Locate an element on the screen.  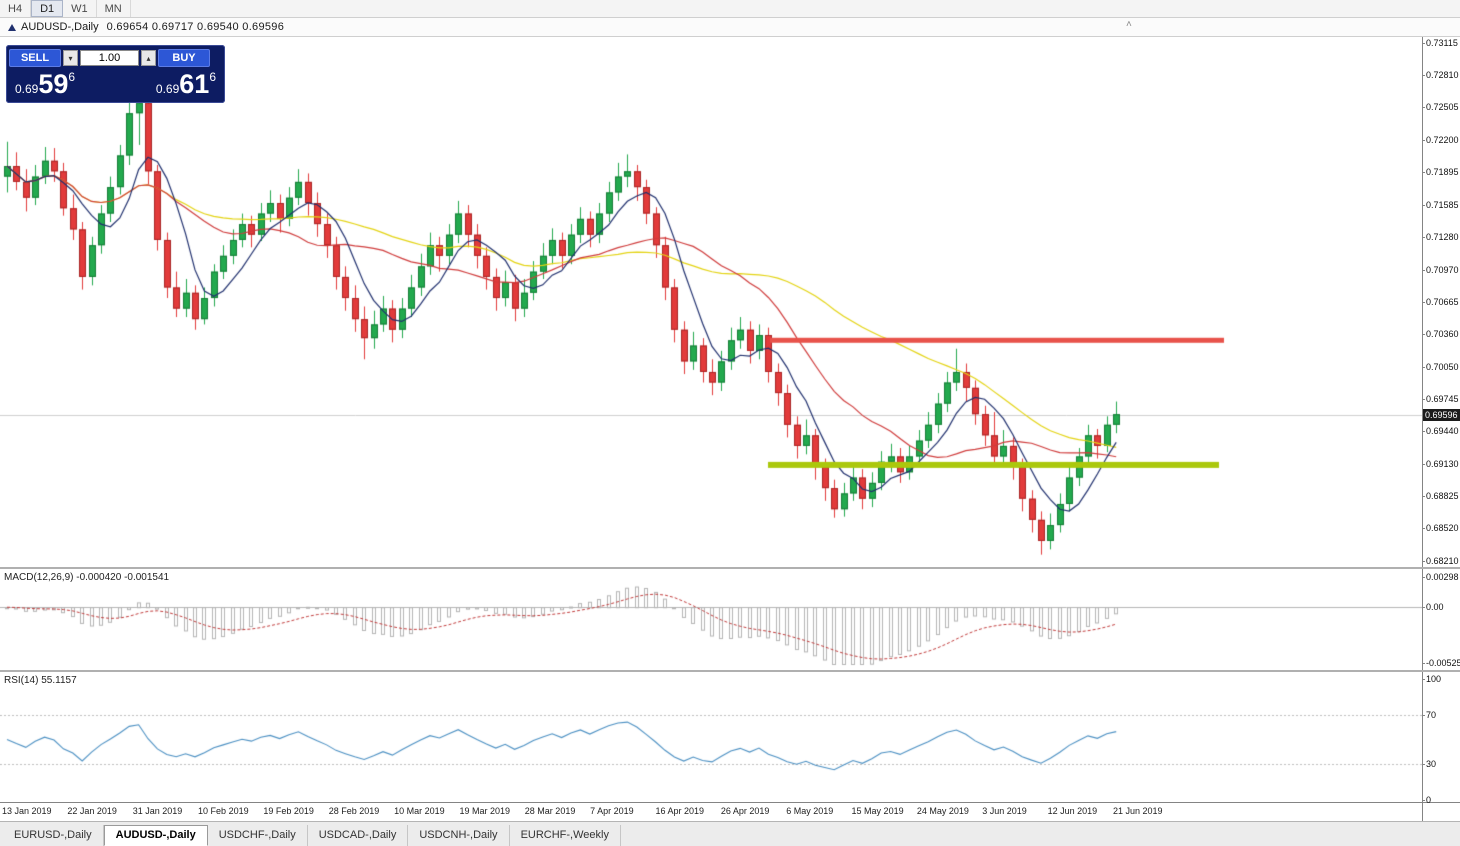
date-label: 6 May 2019 is located at coordinates (810, 811).